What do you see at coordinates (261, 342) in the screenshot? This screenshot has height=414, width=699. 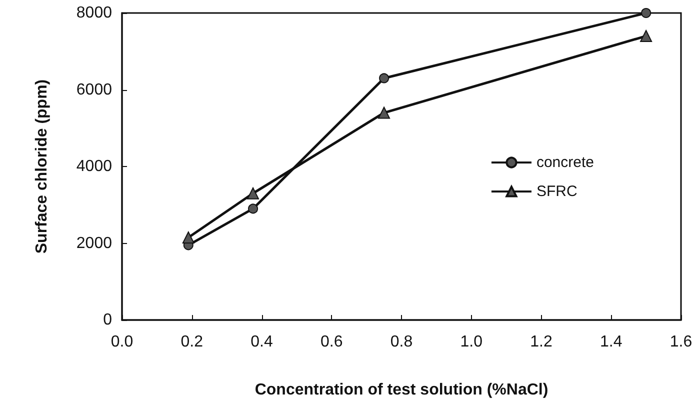 I see `x-tick-label: 0.4` at bounding box center [261, 342].